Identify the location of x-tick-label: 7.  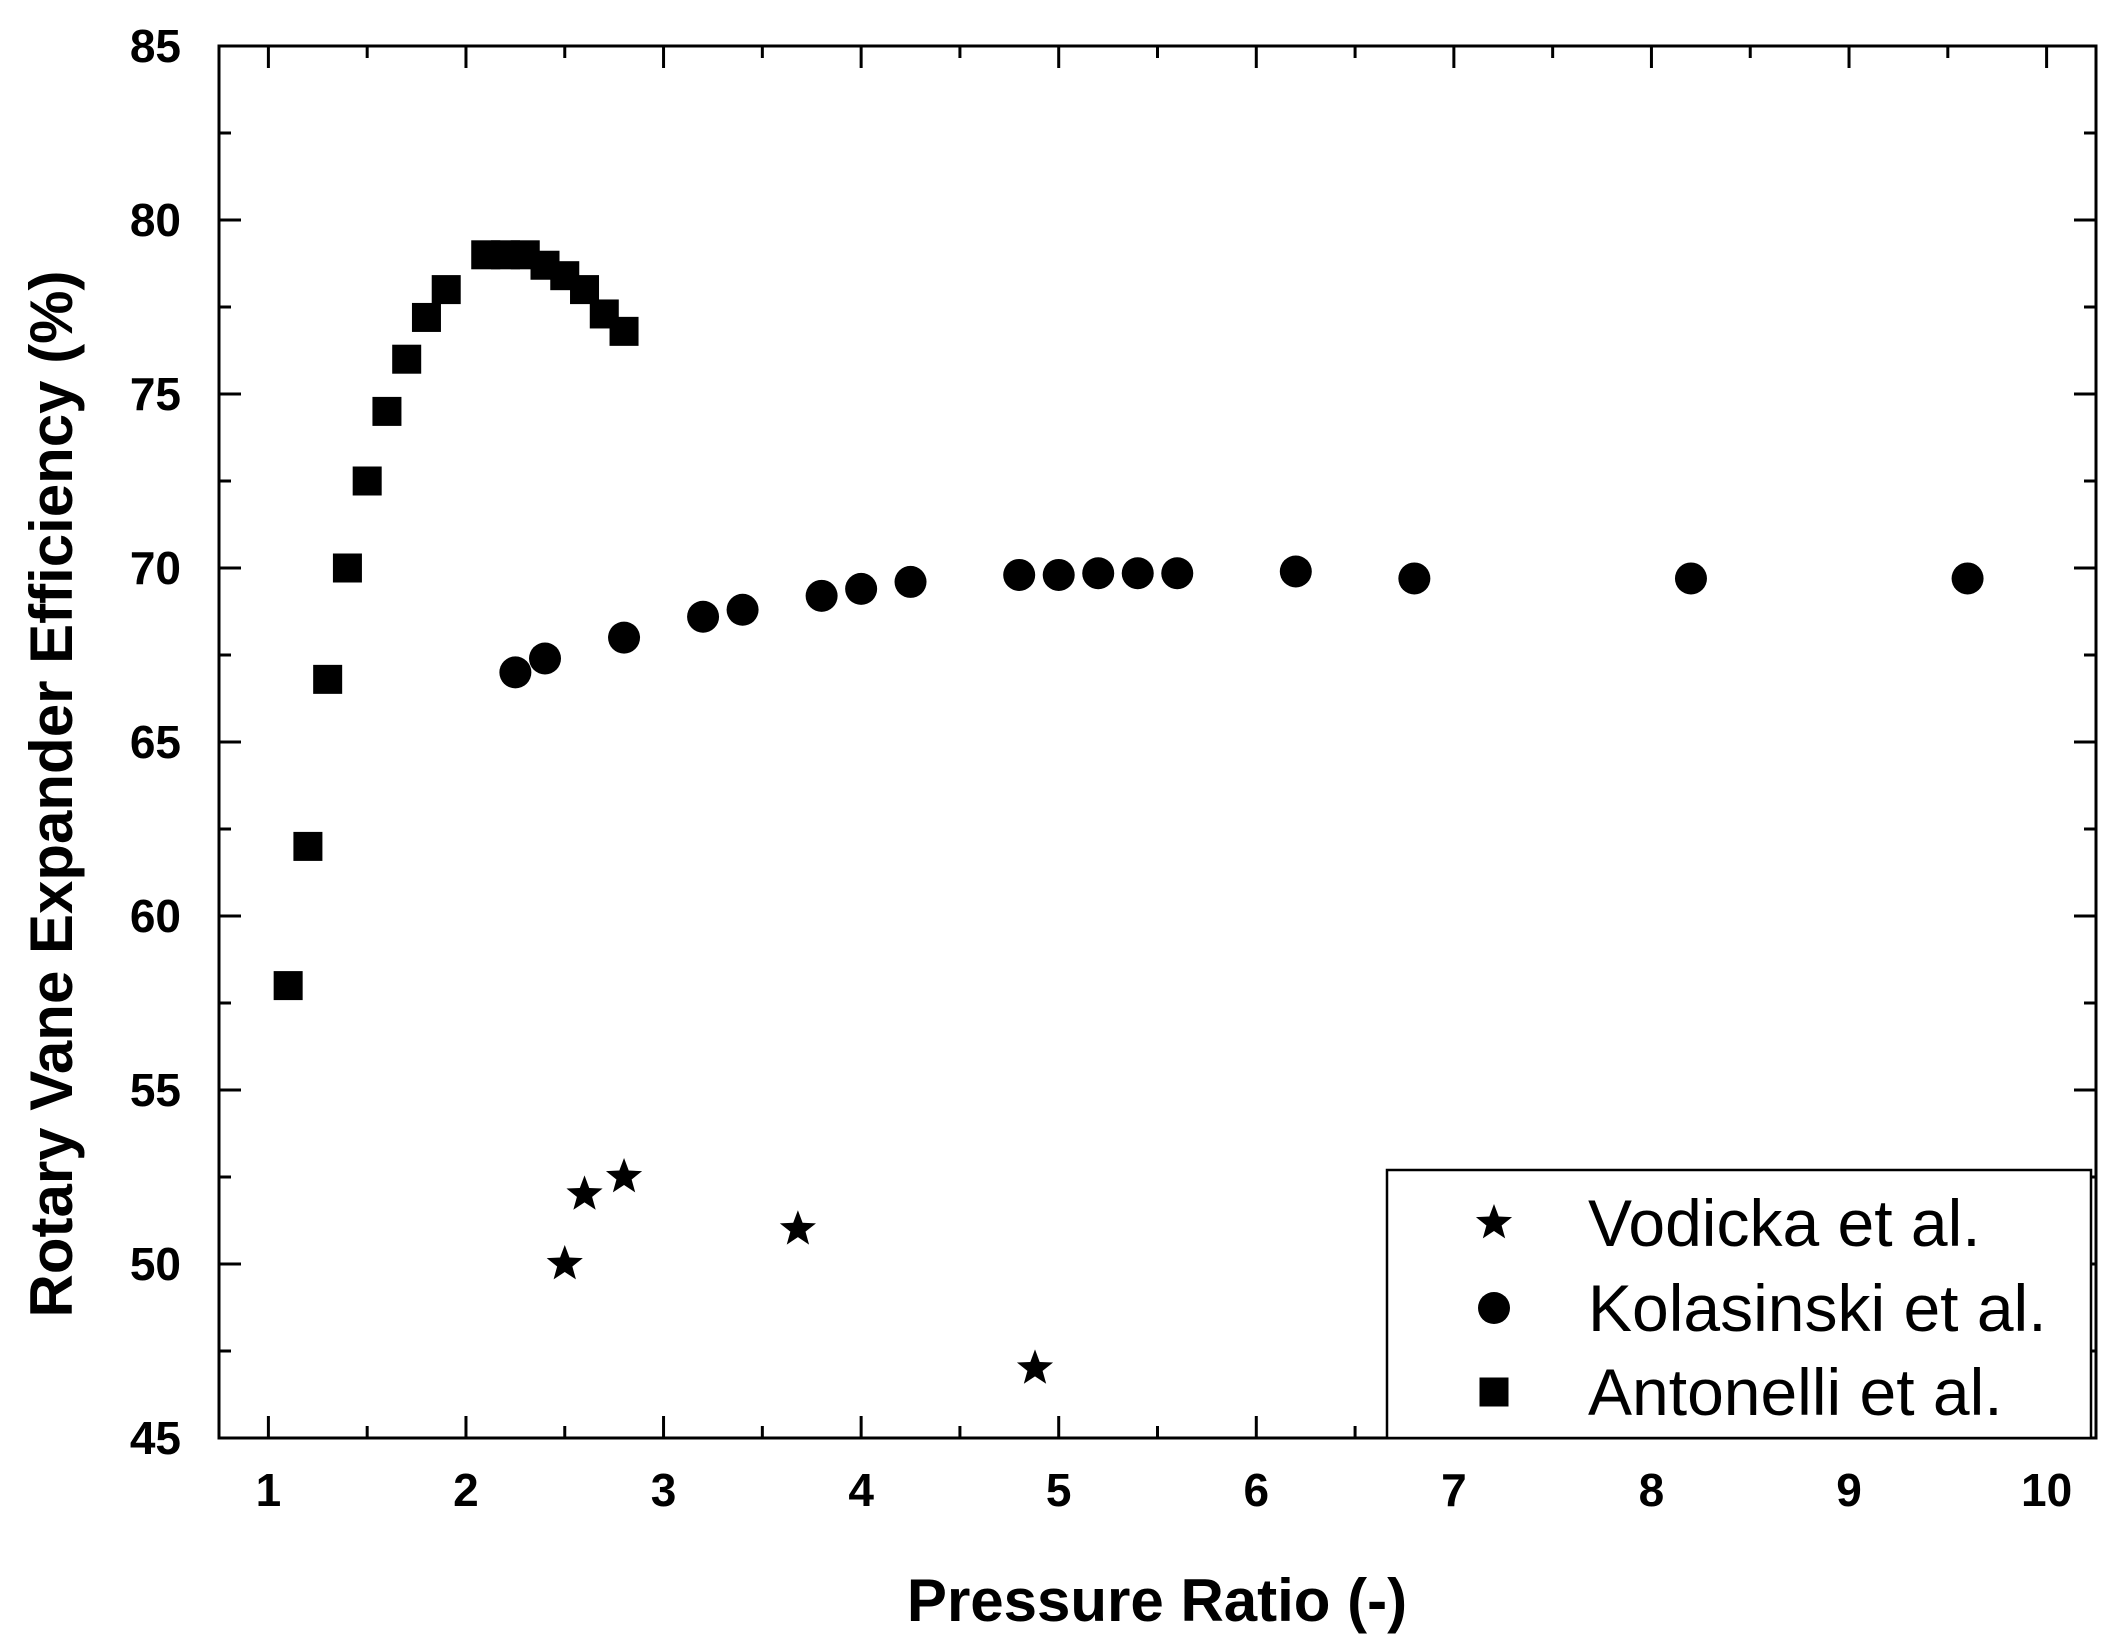
(1454, 1490).